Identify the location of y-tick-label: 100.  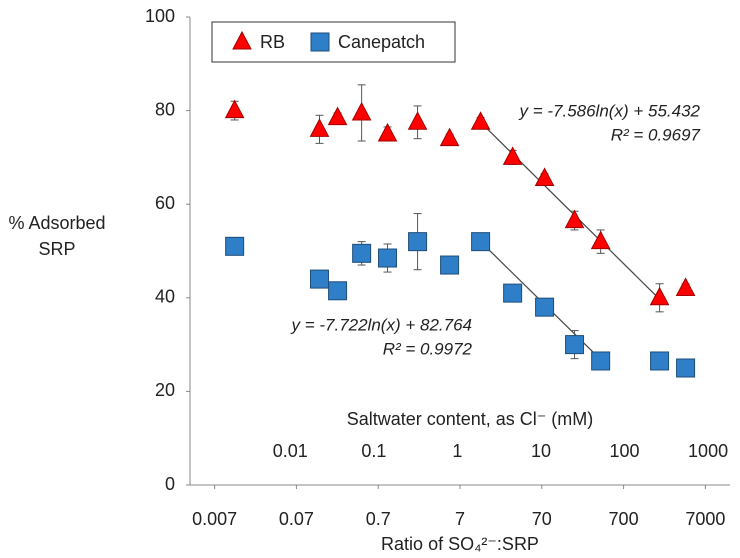
(160, 16).